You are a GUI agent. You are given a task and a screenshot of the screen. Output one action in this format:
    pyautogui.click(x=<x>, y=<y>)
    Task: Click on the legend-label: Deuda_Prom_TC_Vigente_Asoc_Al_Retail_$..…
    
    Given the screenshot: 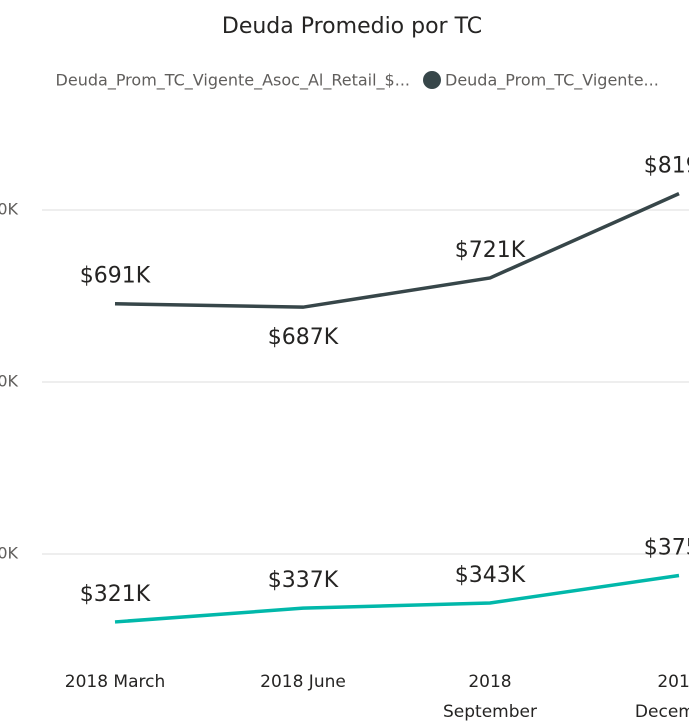 What is the action you would take?
    pyautogui.click(x=233, y=81)
    